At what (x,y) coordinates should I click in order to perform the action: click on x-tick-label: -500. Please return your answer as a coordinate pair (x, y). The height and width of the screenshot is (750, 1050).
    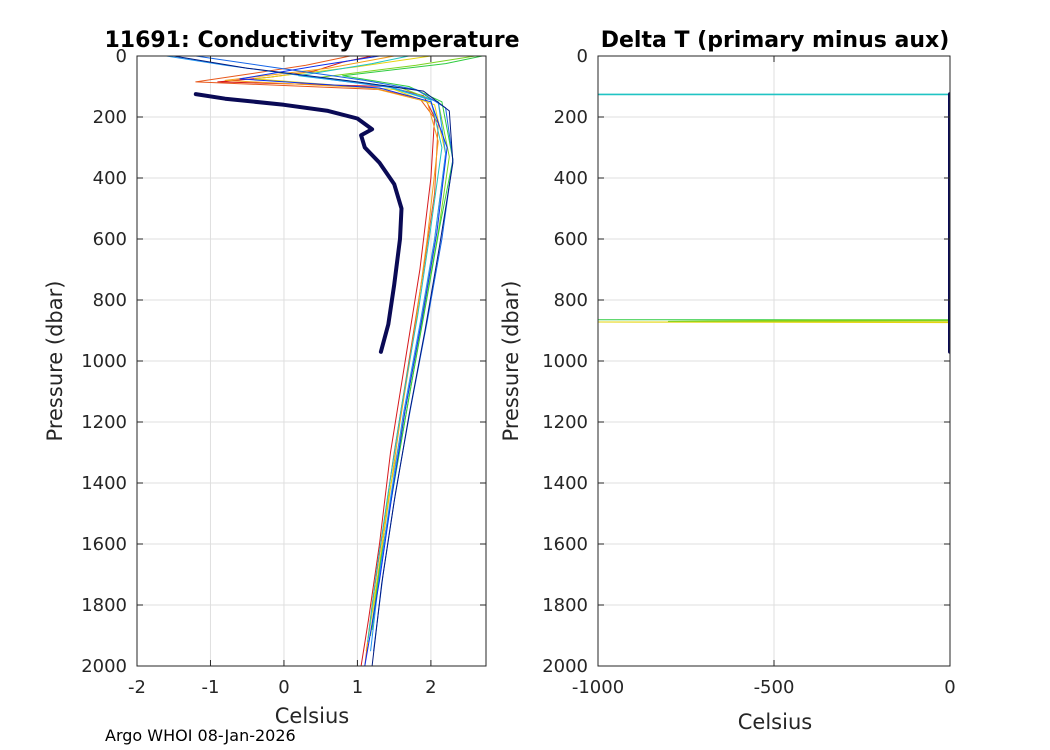
    Looking at the image, I should click on (774, 687).